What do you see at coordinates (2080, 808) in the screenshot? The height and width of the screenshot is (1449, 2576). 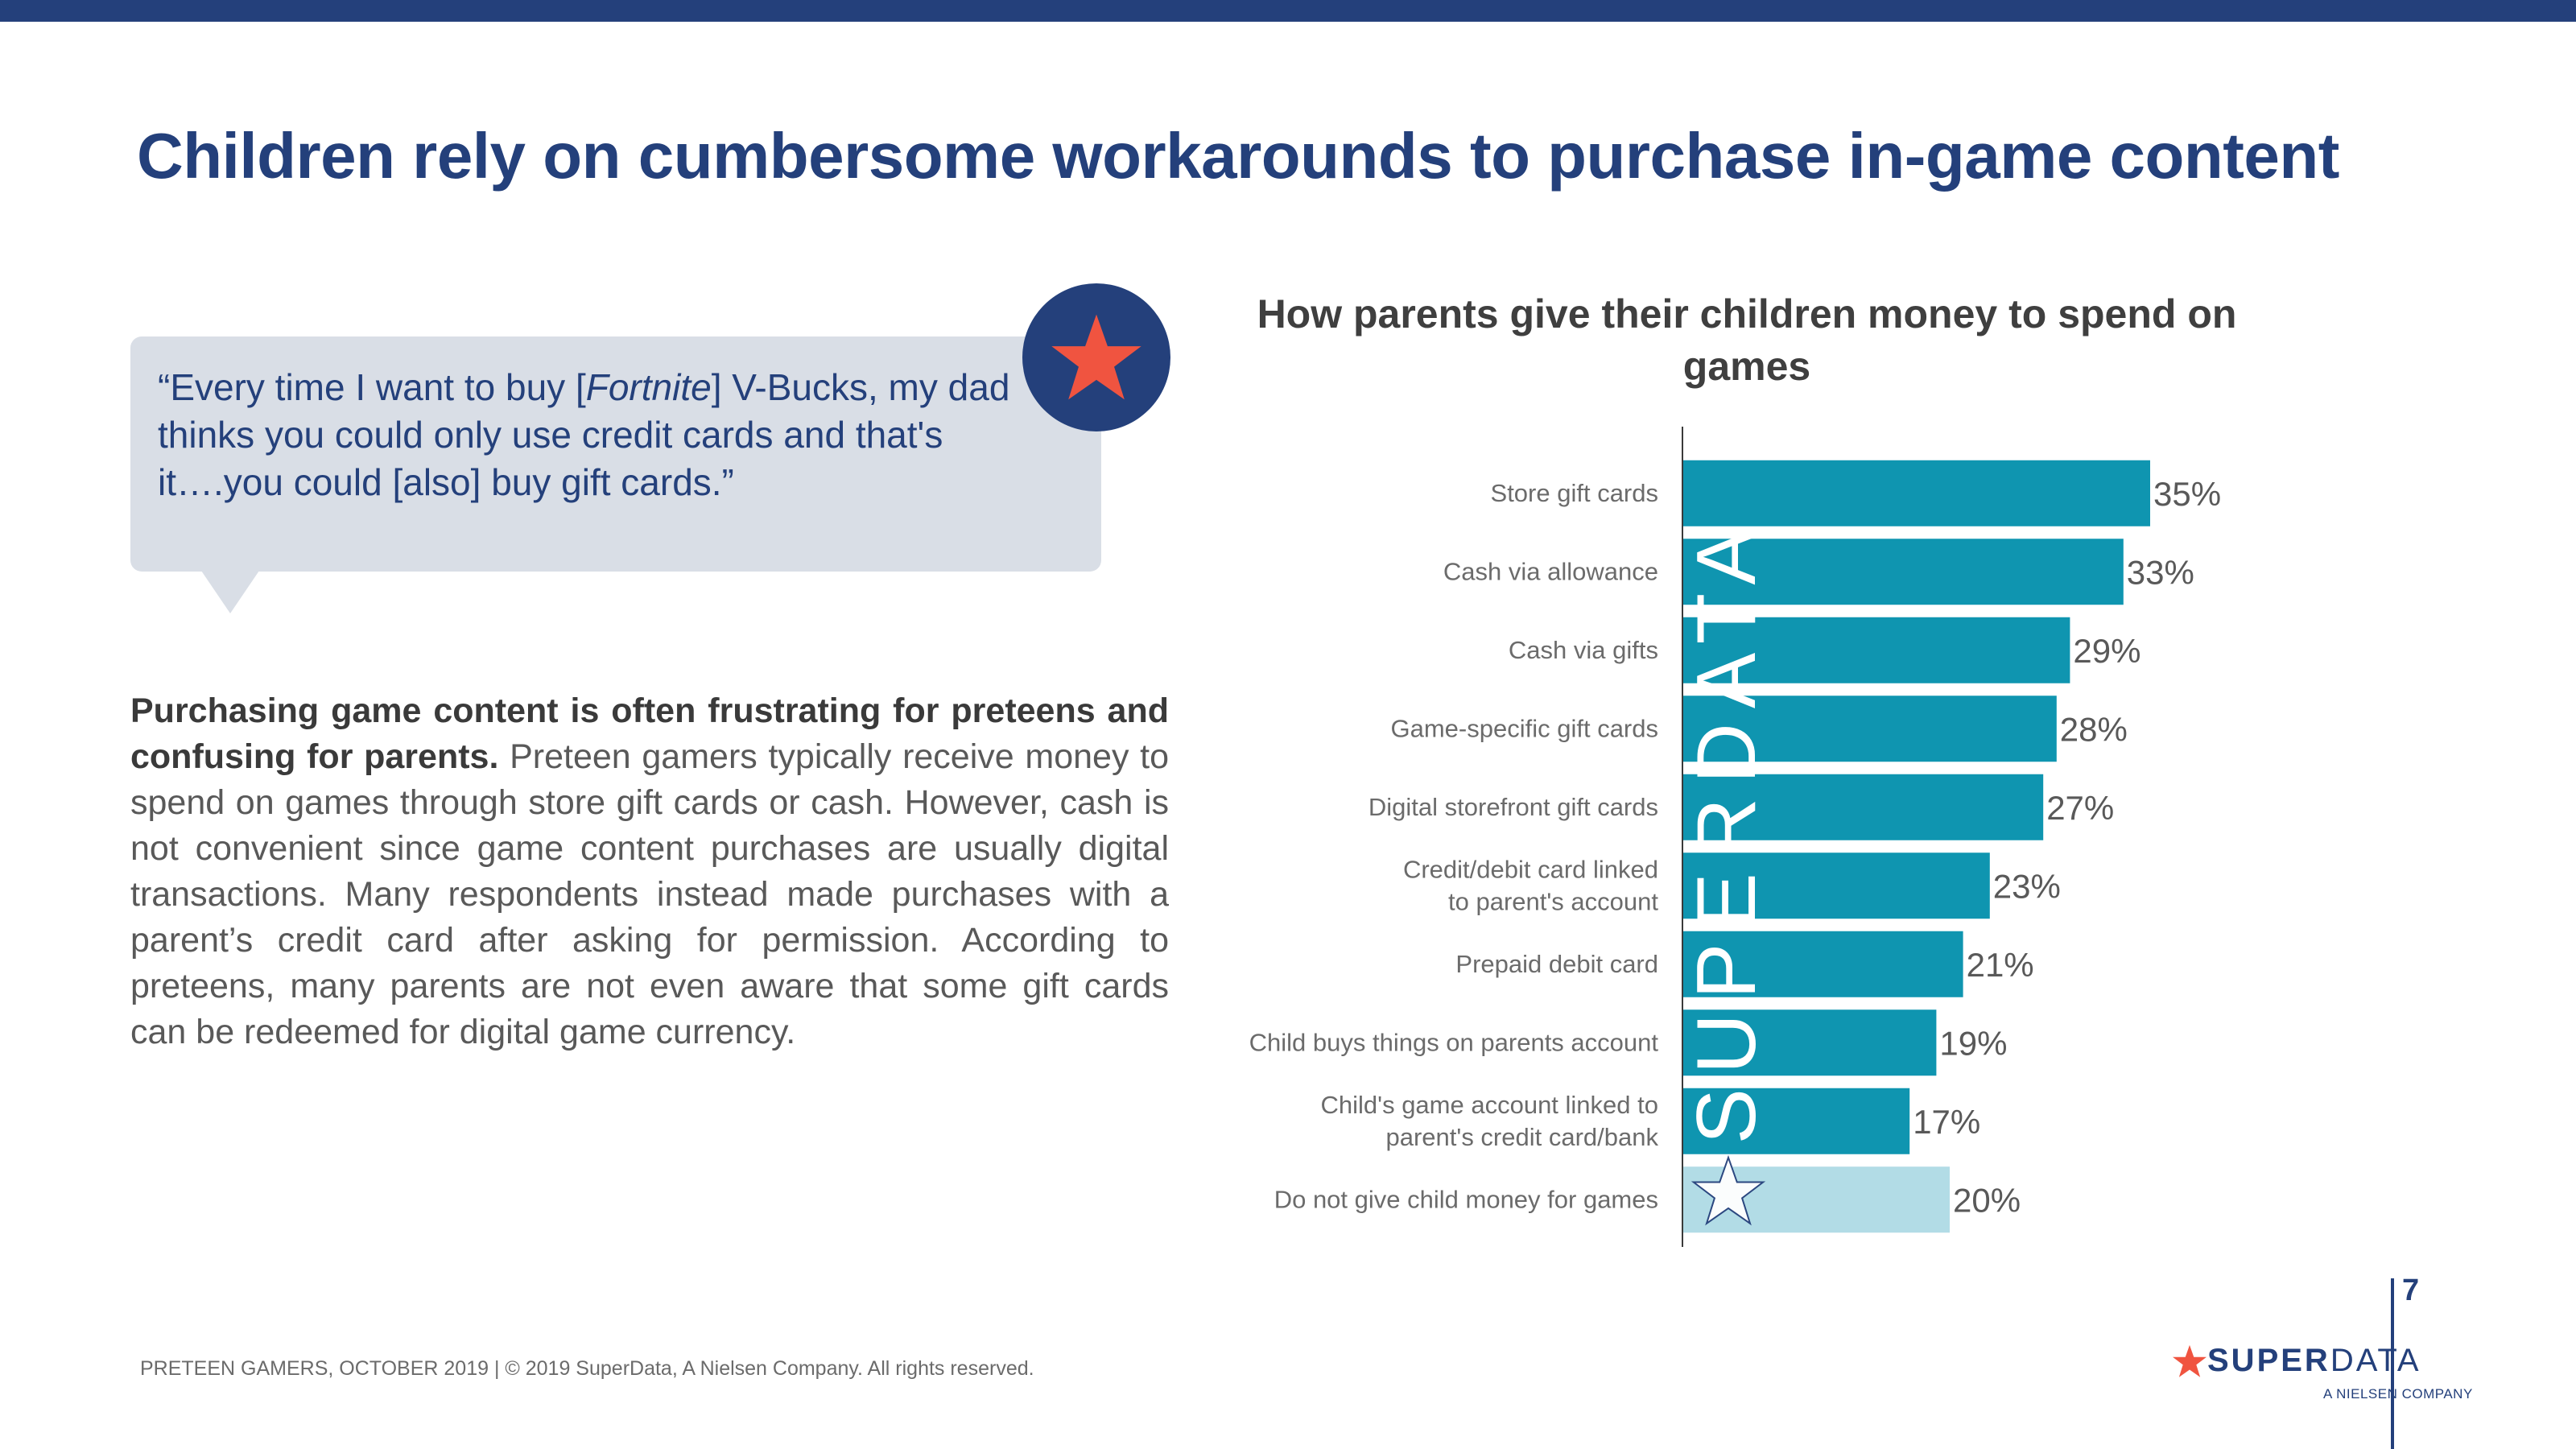 I see `value-label: 27%` at bounding box center [2080, 808].